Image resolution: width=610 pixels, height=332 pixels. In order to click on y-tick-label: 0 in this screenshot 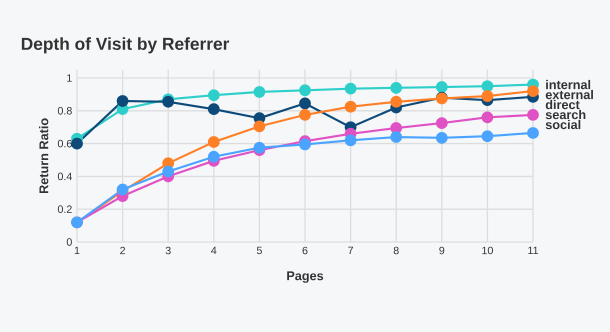, I will do `click(69, 242)`.